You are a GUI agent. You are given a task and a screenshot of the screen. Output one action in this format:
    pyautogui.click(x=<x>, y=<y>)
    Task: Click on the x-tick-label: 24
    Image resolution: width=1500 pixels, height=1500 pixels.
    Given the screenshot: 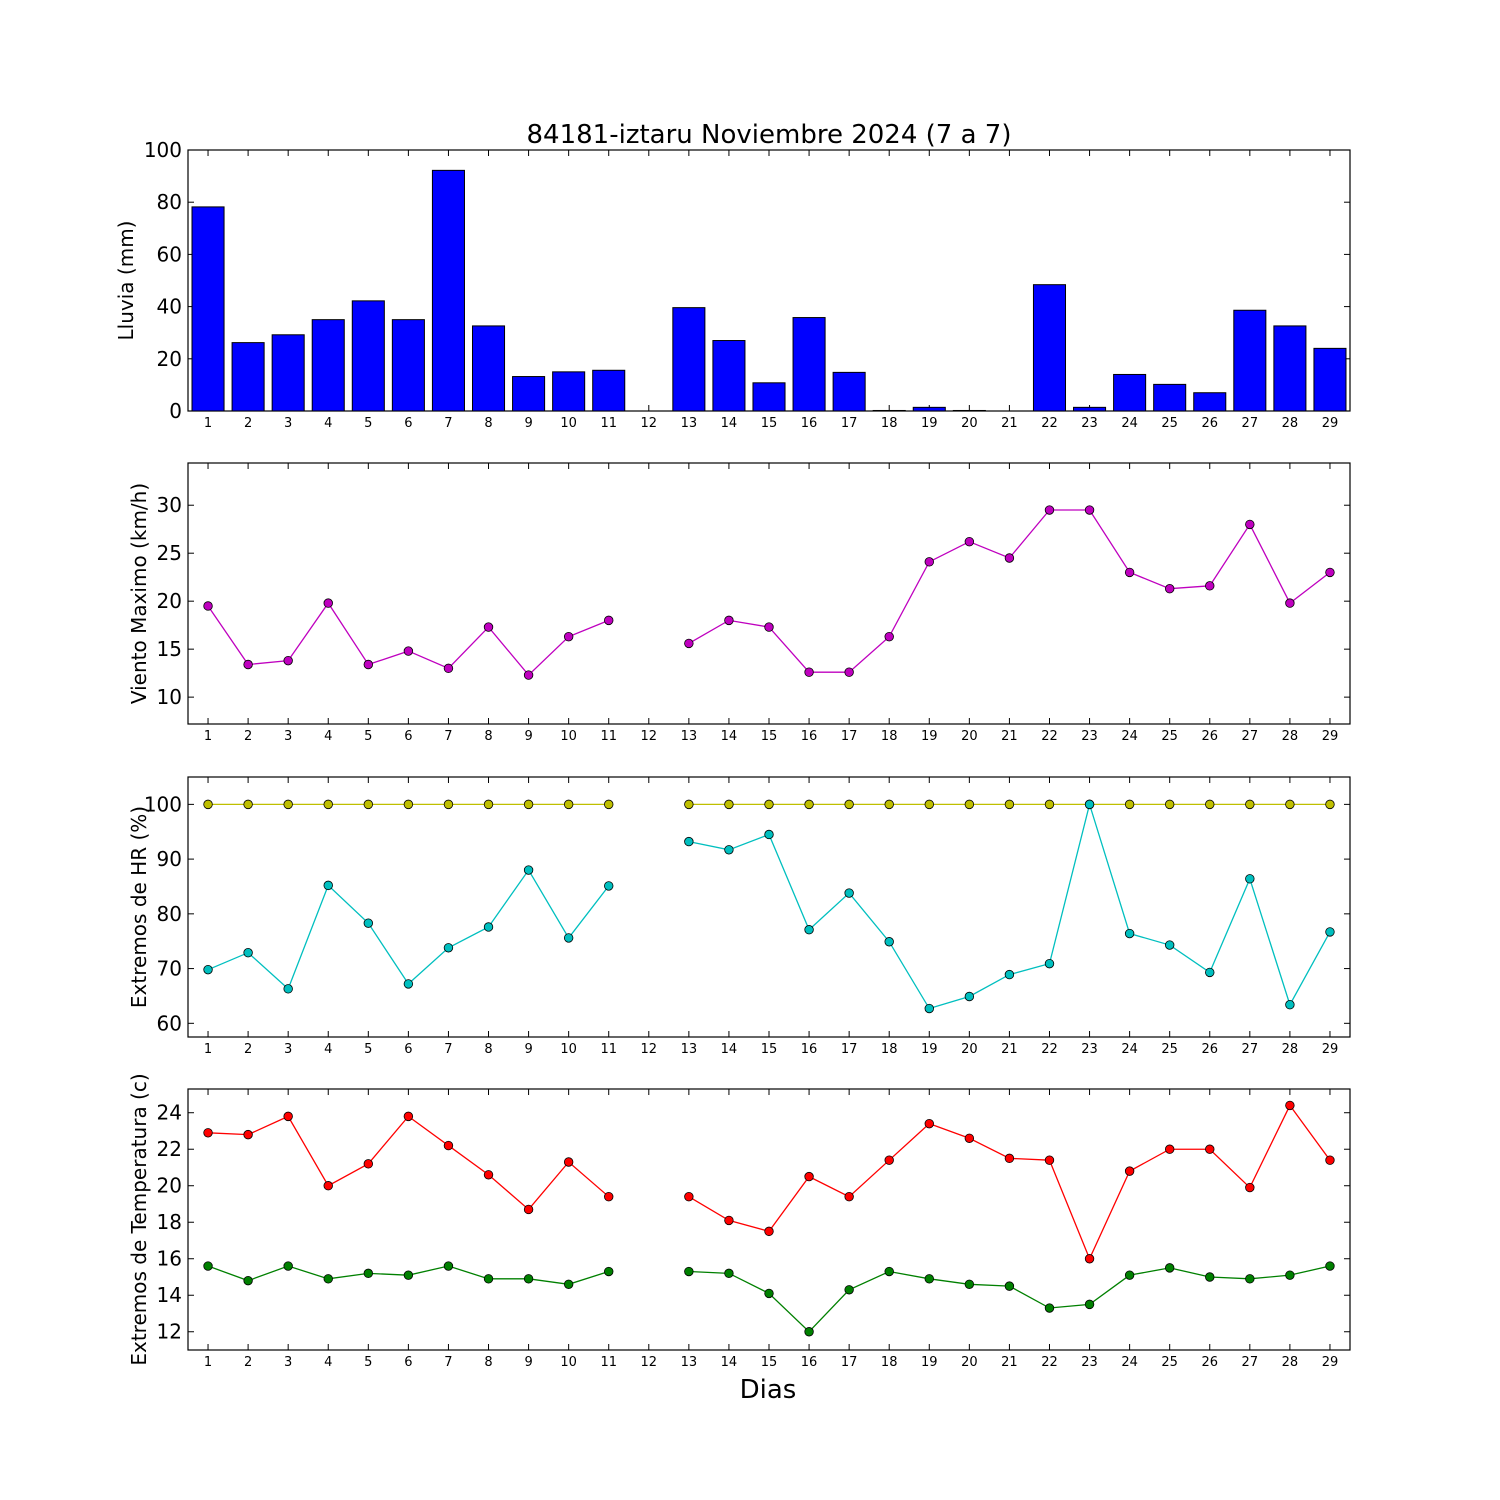 What is the action you would take?
    pyautogui.click(x=1129, y=736)
    